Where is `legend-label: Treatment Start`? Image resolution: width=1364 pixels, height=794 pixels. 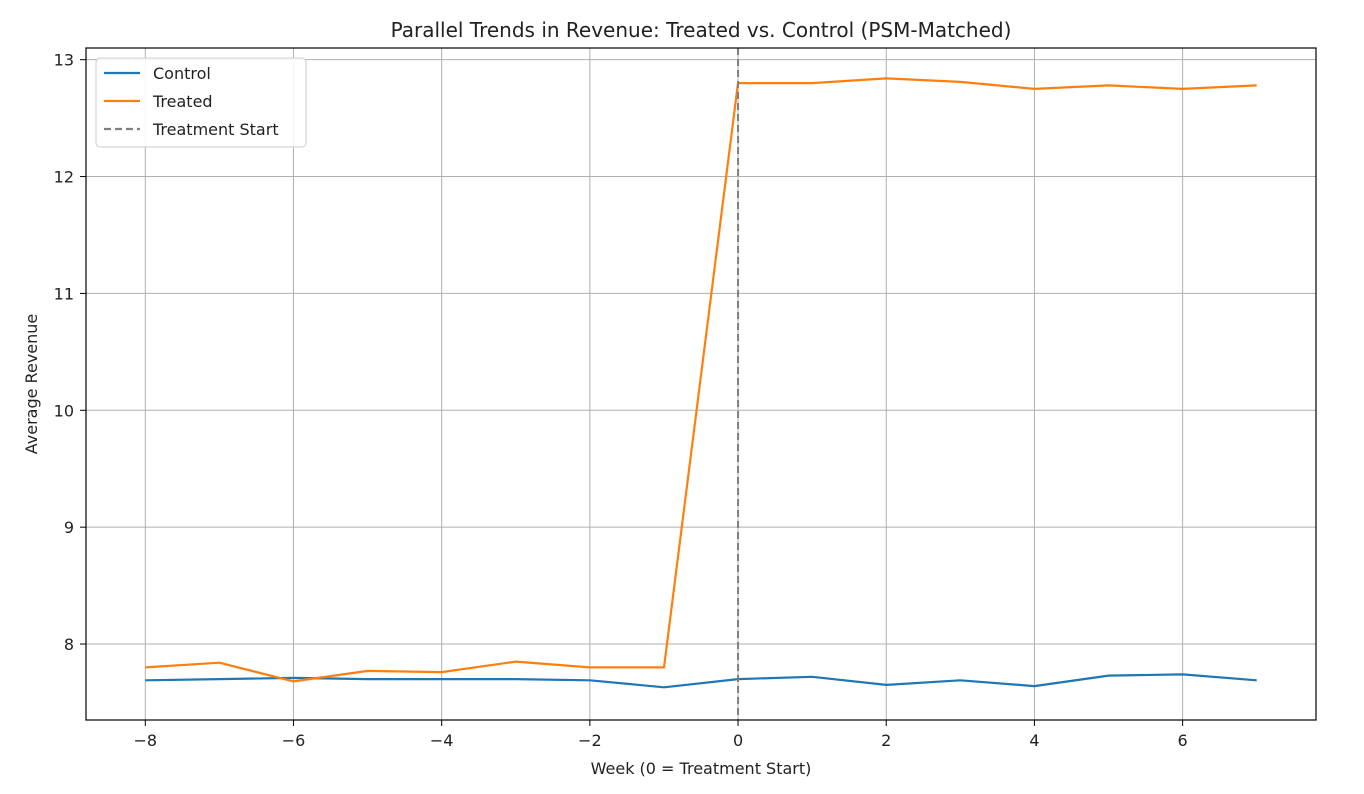 legend-label: Treatment Start is located at coordinates (215, 129).